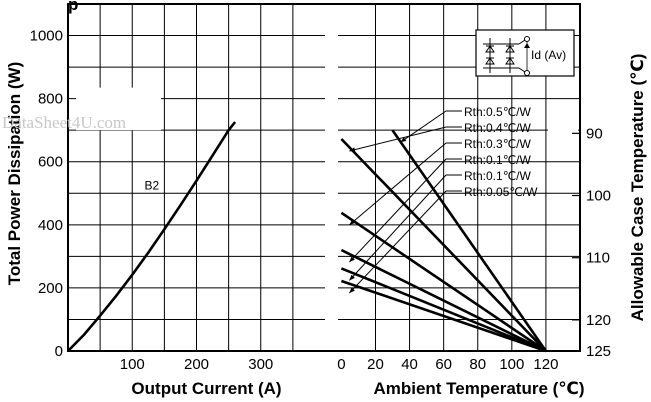 The image size is (651, 402). Describe the element at coordinates (46, 36) in the screenshot. I see `y-tick-label: 1000` at that location.